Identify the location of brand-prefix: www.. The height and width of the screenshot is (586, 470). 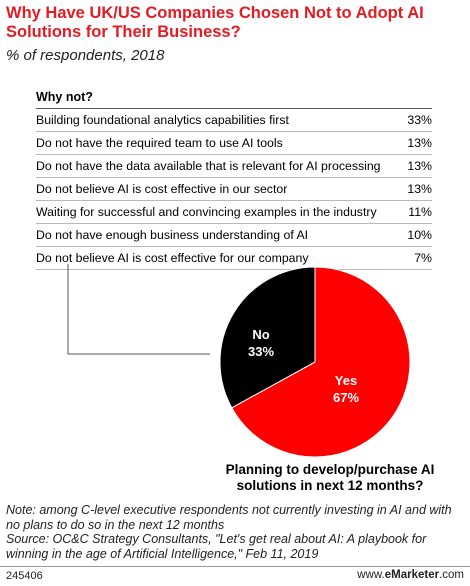
(371, 575).